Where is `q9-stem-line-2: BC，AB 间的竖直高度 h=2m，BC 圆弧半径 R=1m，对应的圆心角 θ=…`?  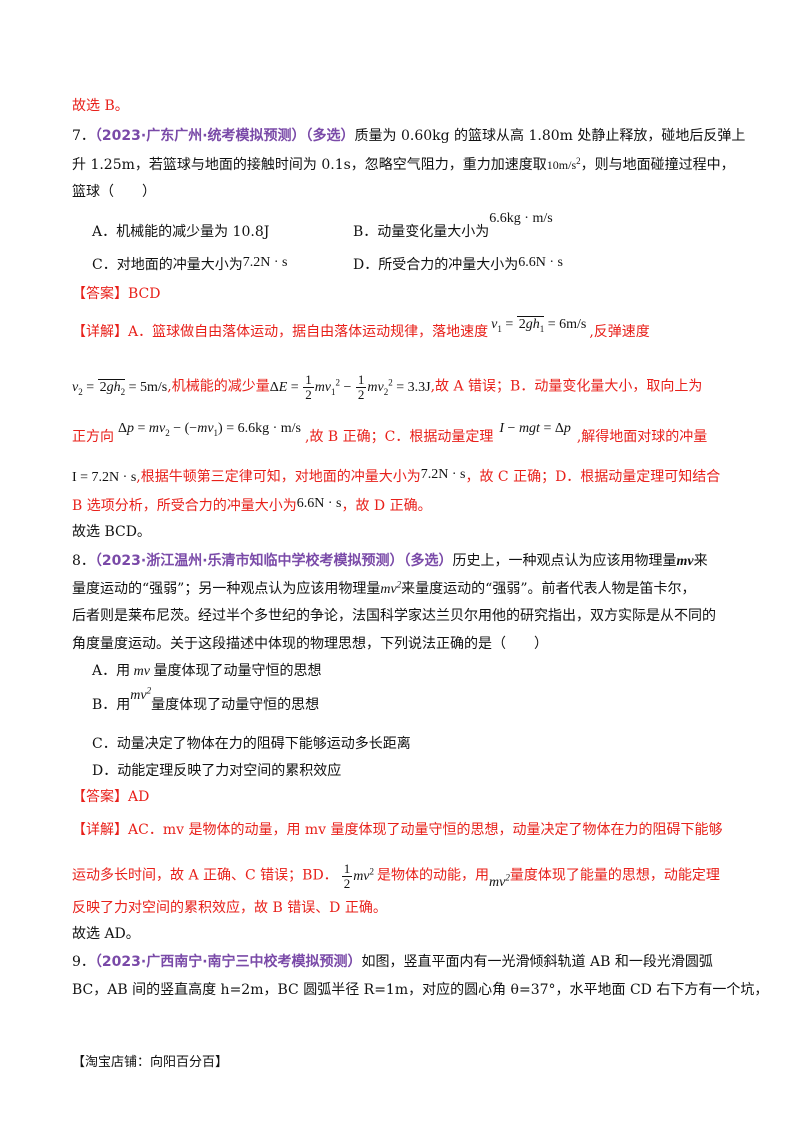
q9-stem-line-2: BC，AB 间的竖直高度 h=2m，BC 圆弧半径 R=1m，对应的圆心角 θ=… is located at coordinates (420, 990).